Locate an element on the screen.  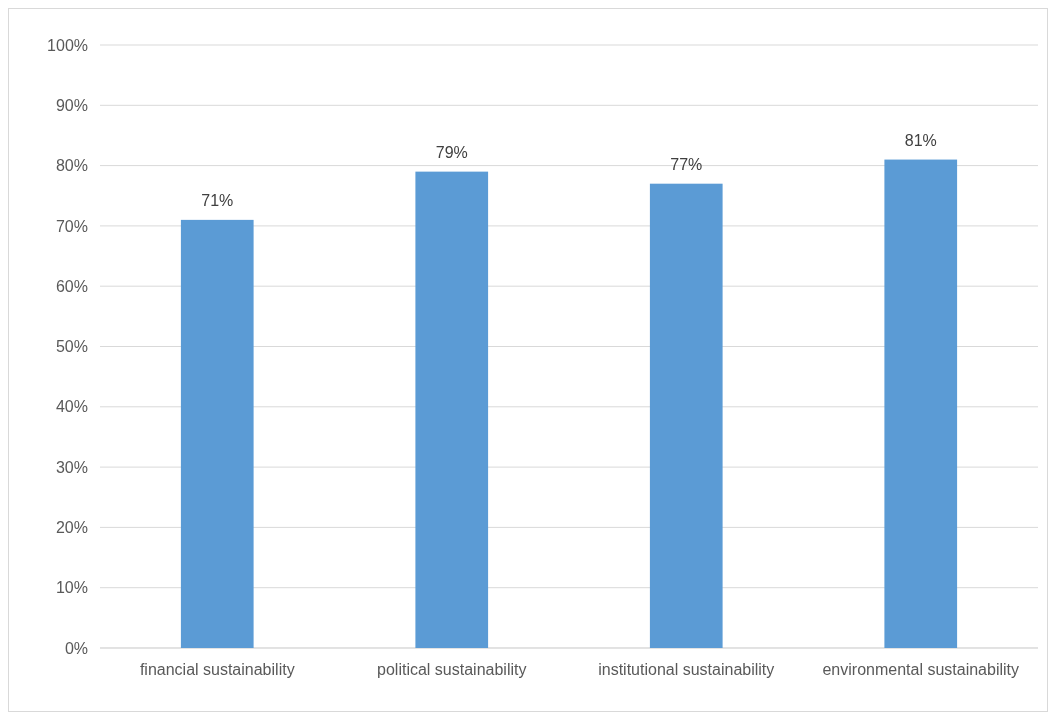
data-label: 81% is located at coordinates (920, 140).